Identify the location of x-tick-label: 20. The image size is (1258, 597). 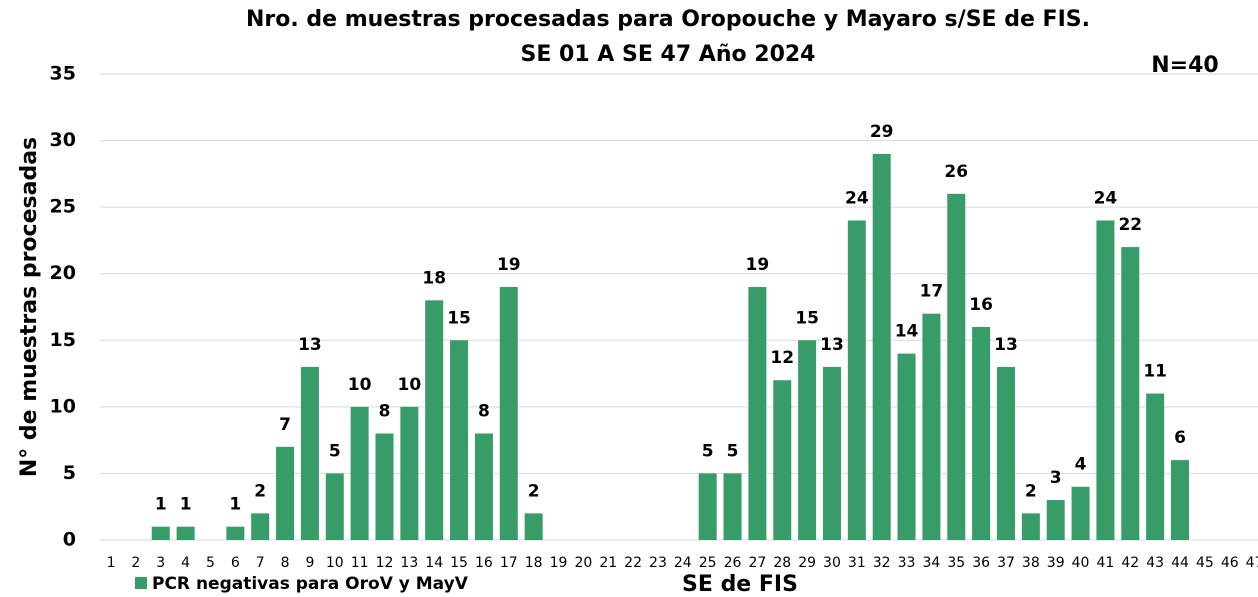
(583, 563).